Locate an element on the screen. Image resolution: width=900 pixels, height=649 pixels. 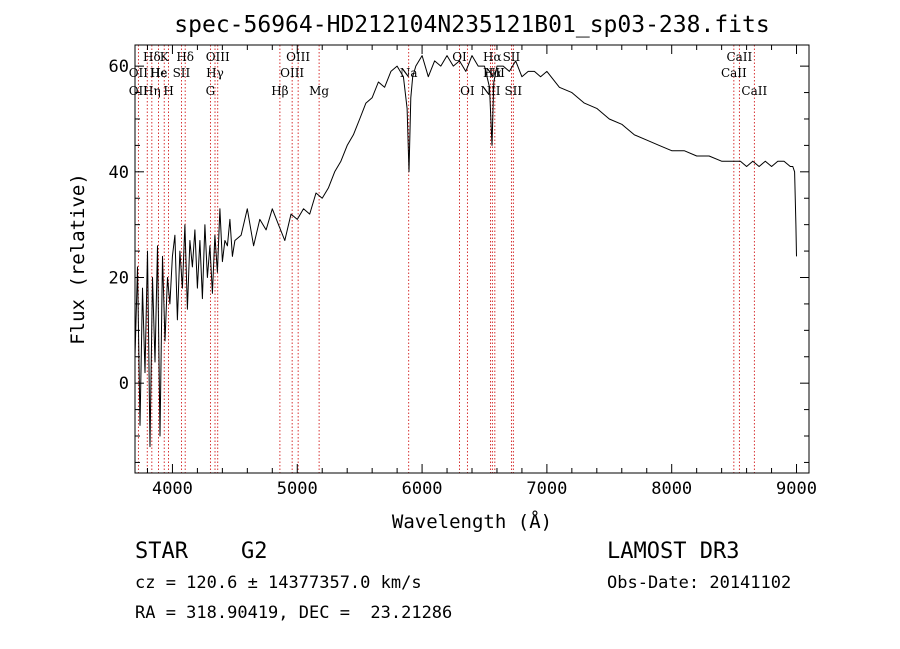
y-axis-label: Flux (relative) is located at coordinates (78, 259).